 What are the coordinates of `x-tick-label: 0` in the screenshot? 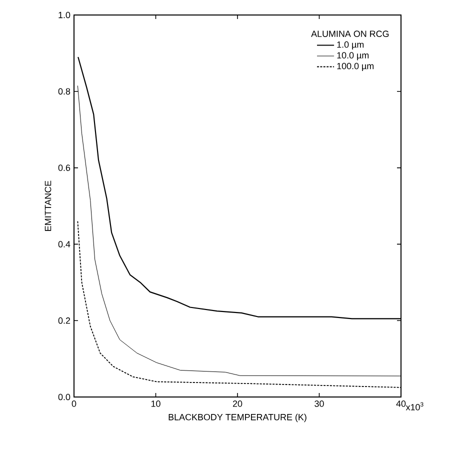 It's located at (74, 403).